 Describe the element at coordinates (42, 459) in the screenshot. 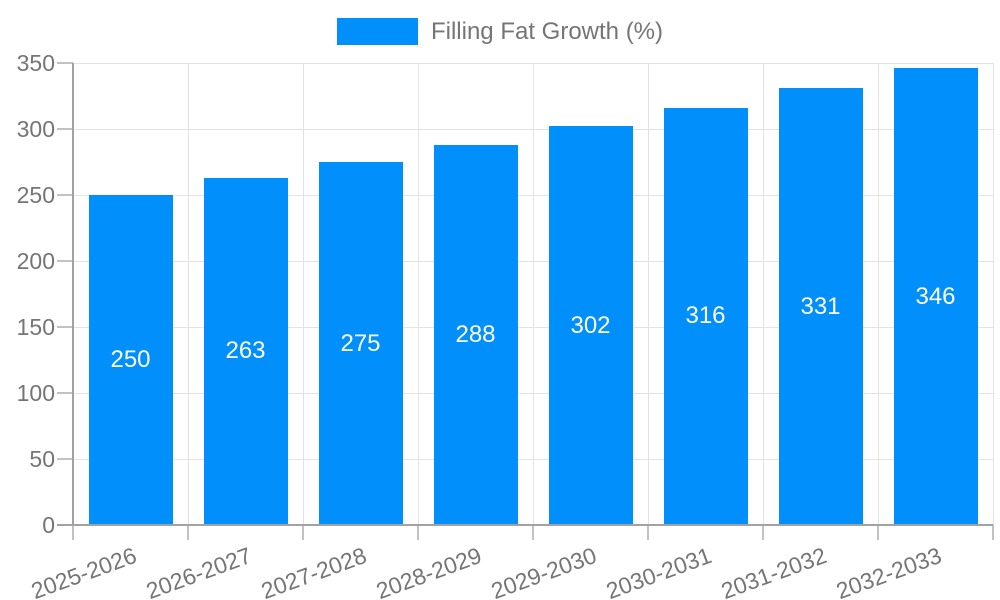

I see `y-axis-tick-label: 50` at that location.